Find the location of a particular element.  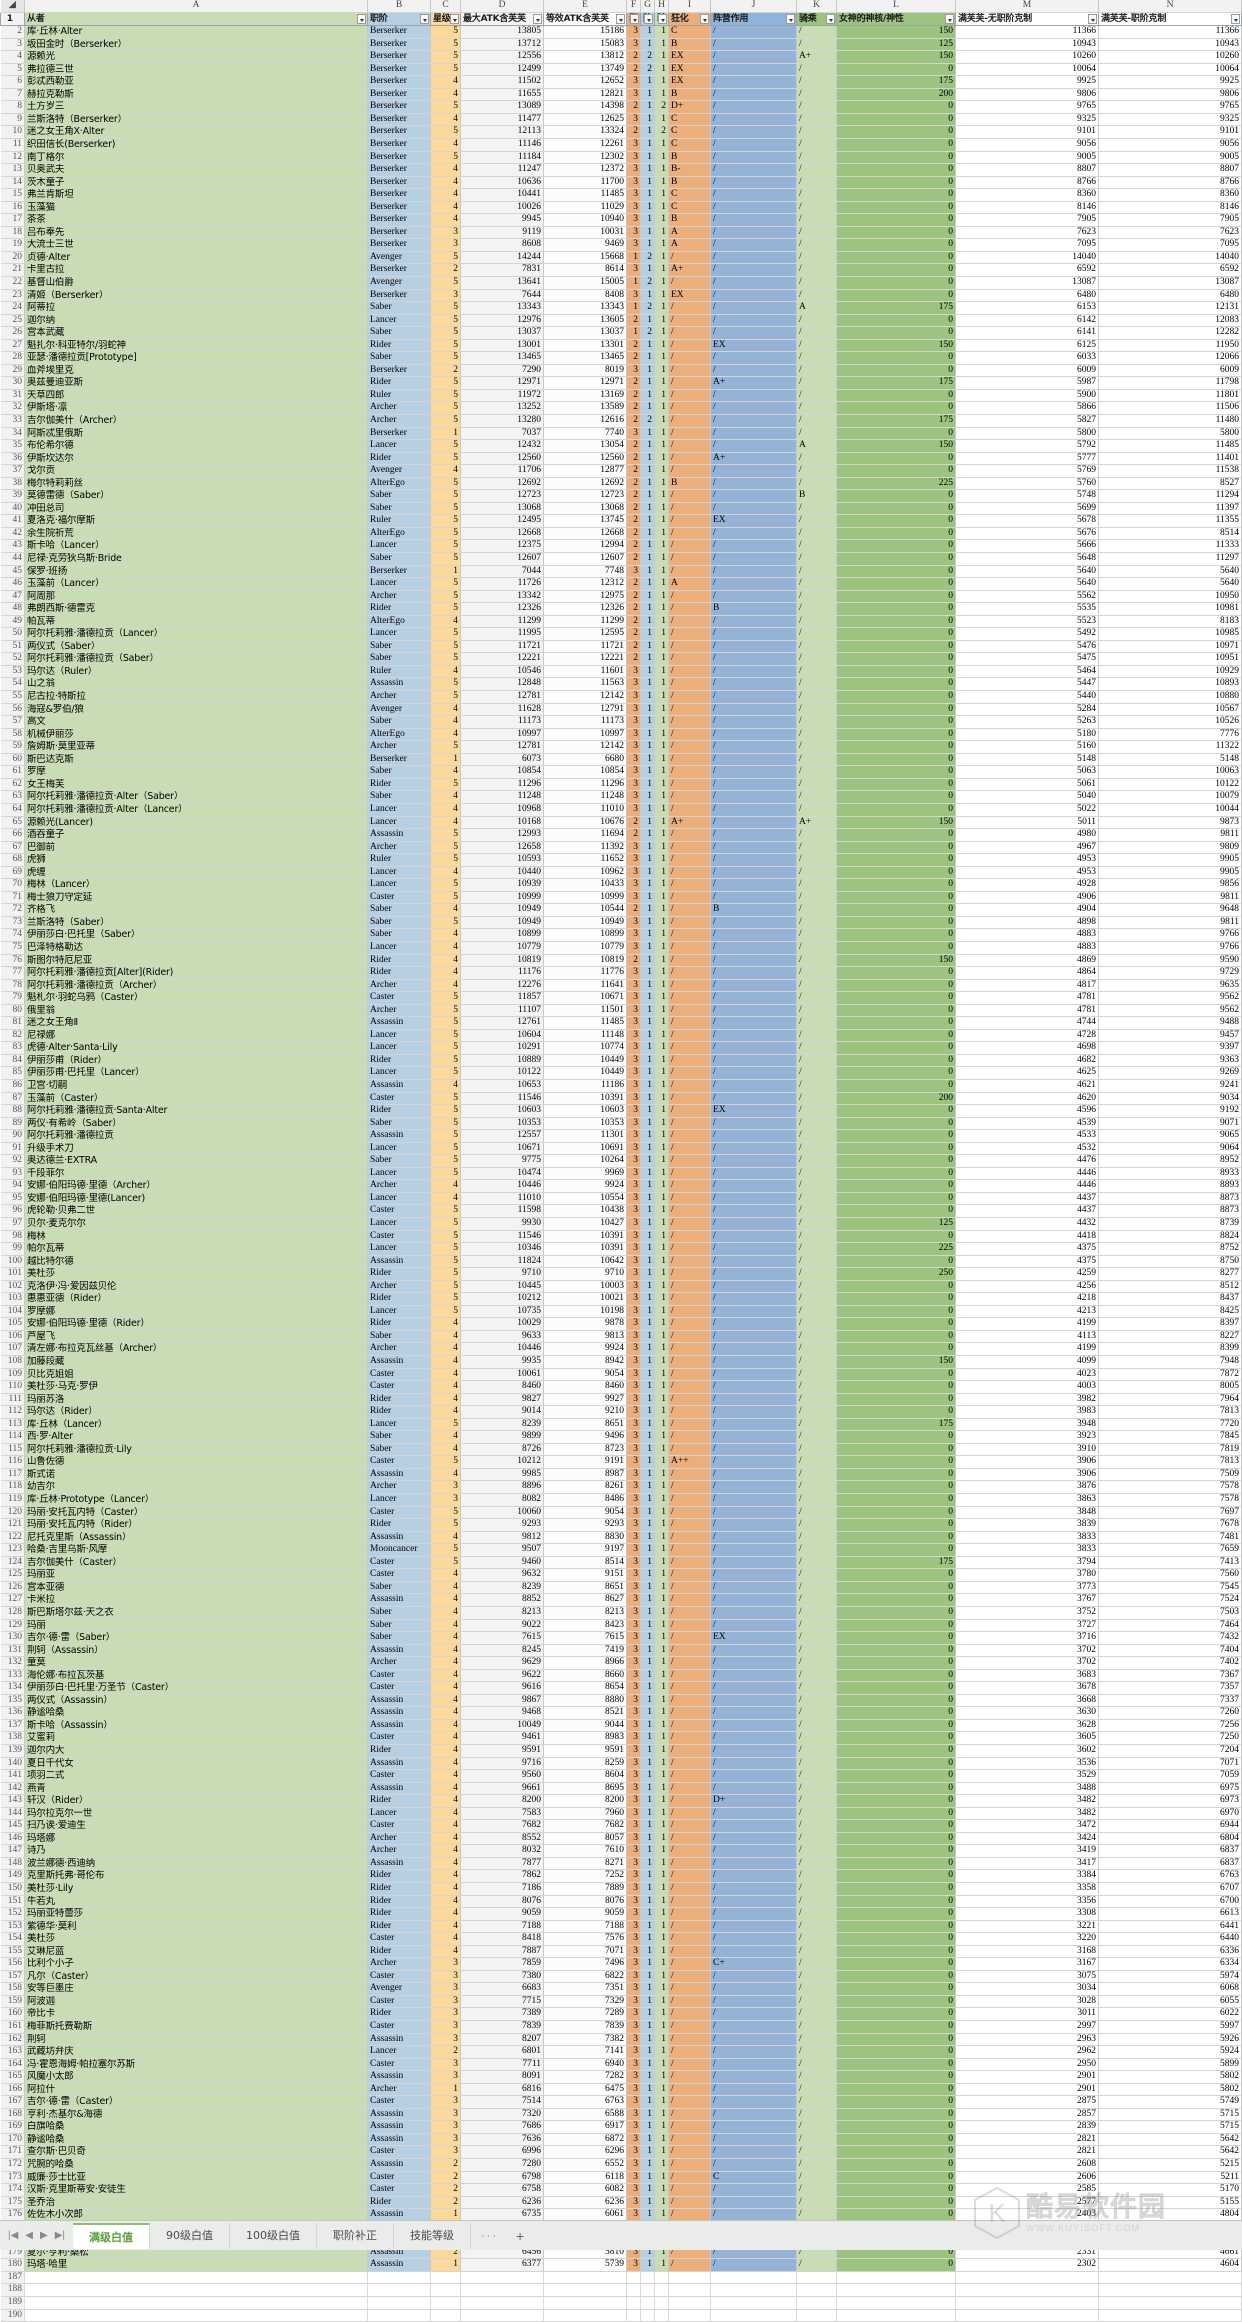

cell-D73: 10949 is located at coordinates (502, 922).